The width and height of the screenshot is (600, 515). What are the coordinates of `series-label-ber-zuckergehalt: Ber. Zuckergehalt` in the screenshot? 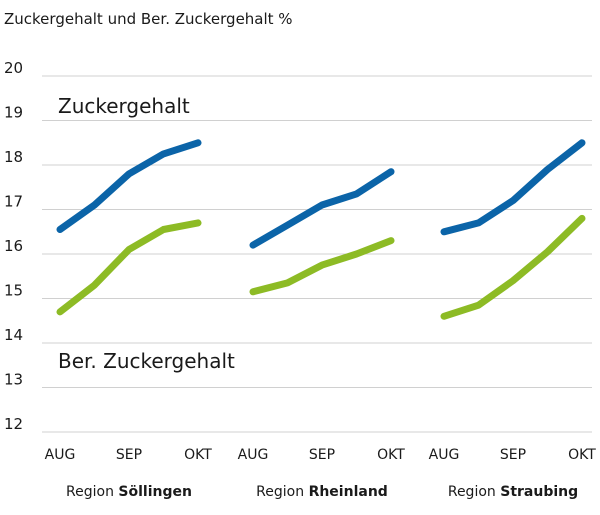 It's located at (146, 361).